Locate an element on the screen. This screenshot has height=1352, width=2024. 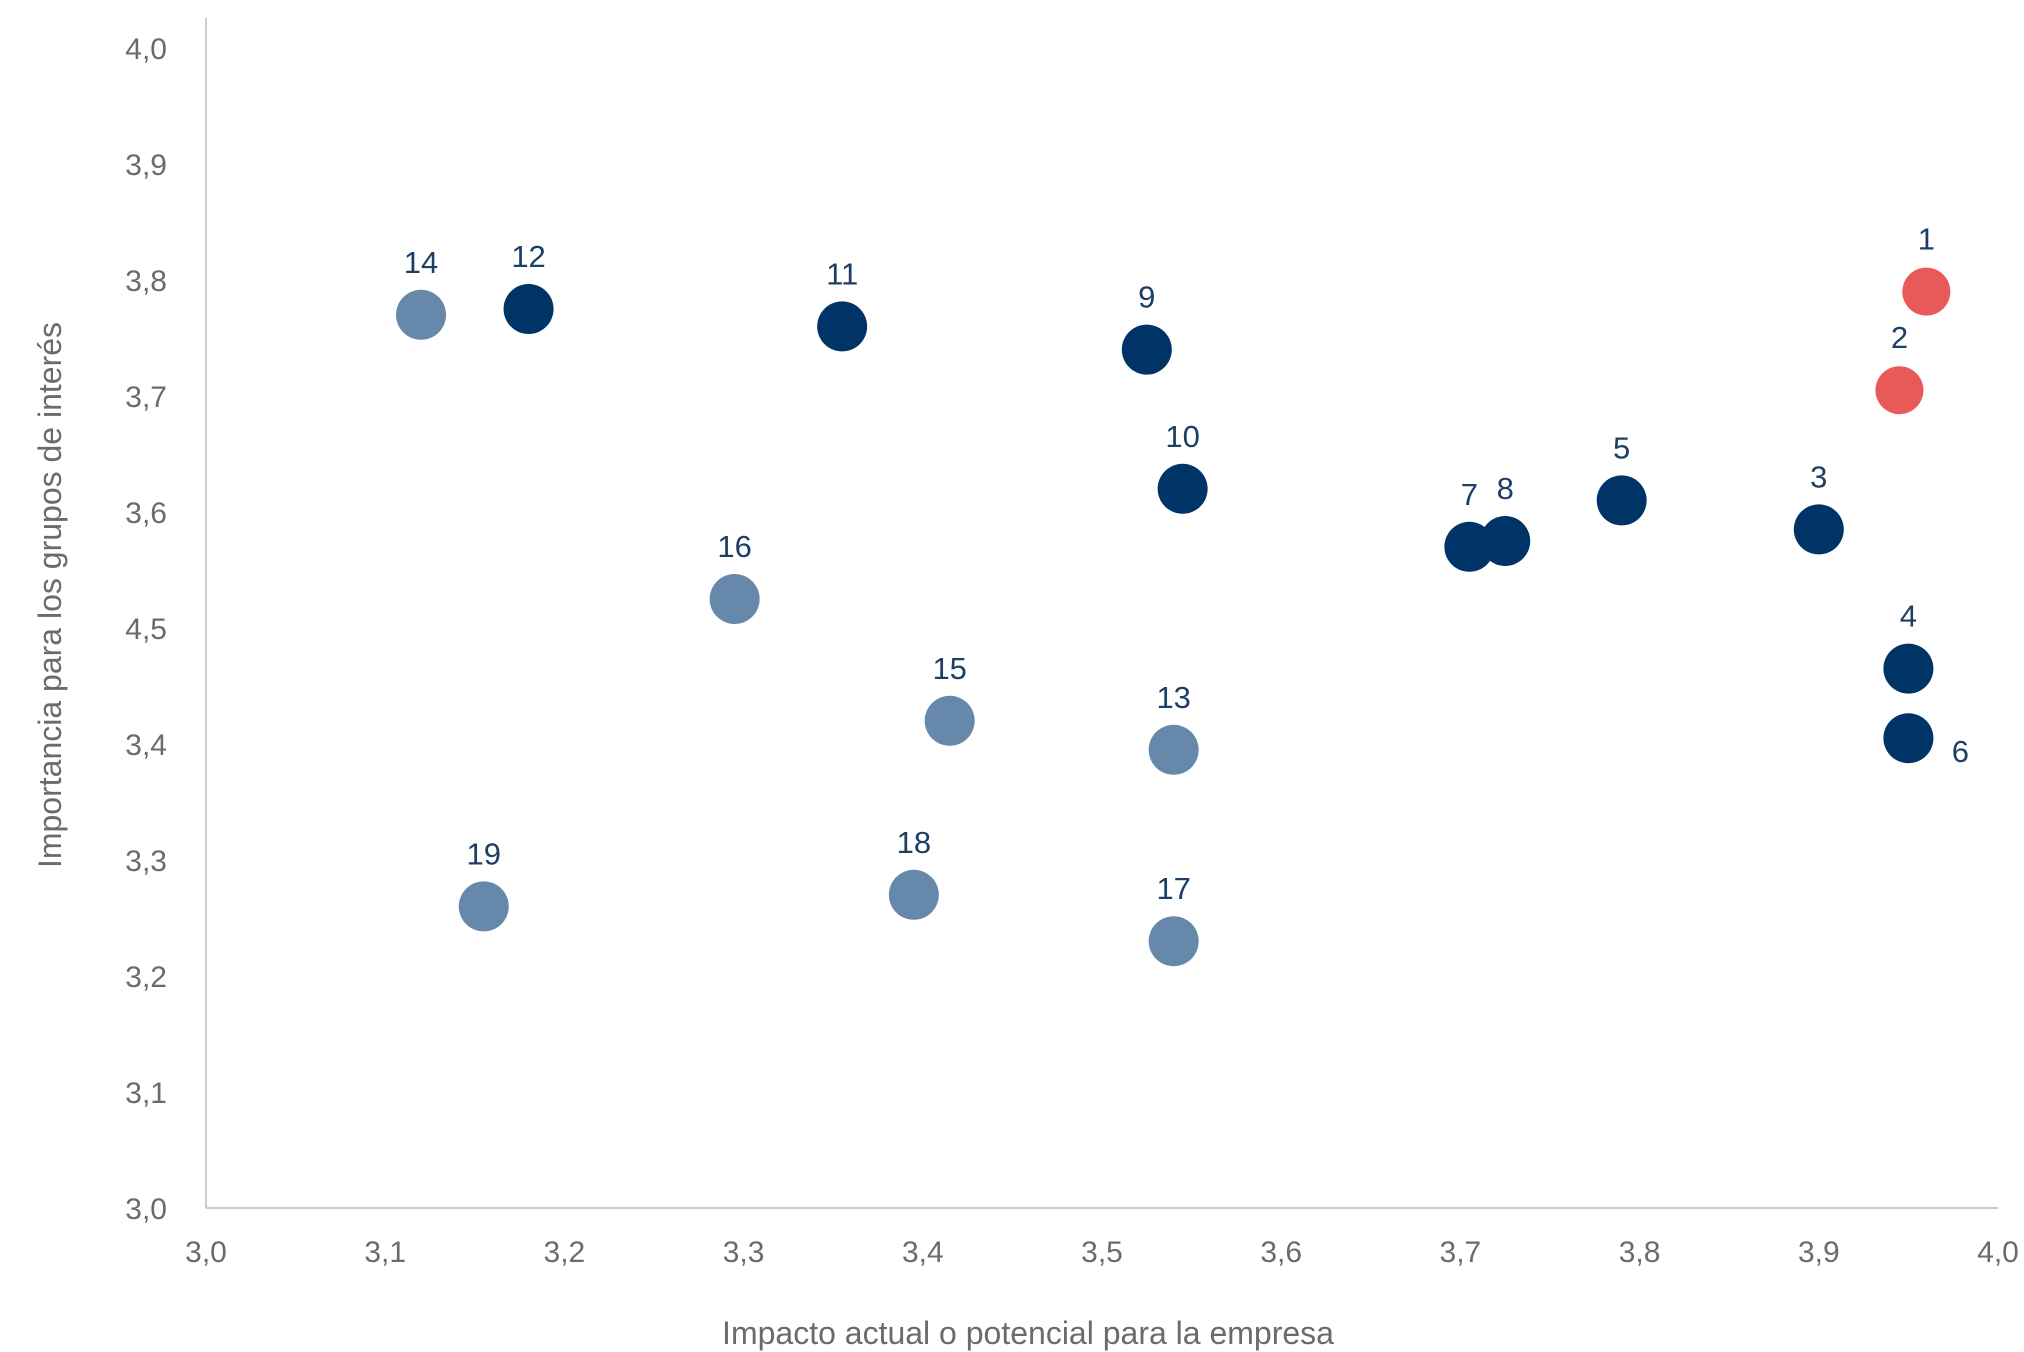
y-tick-label: 4,0 is located at coordinates (146, 49).